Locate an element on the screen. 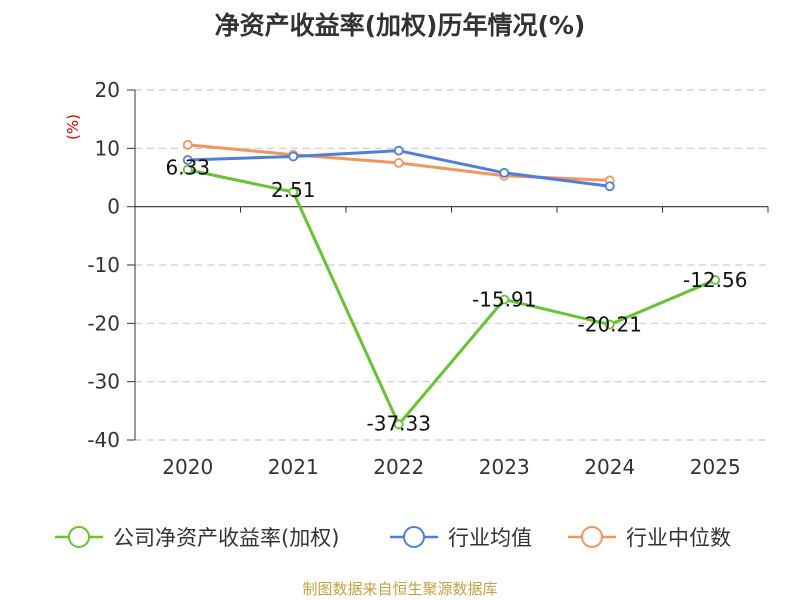  y-tick-label: -20 is located at coordinates (103, 323).